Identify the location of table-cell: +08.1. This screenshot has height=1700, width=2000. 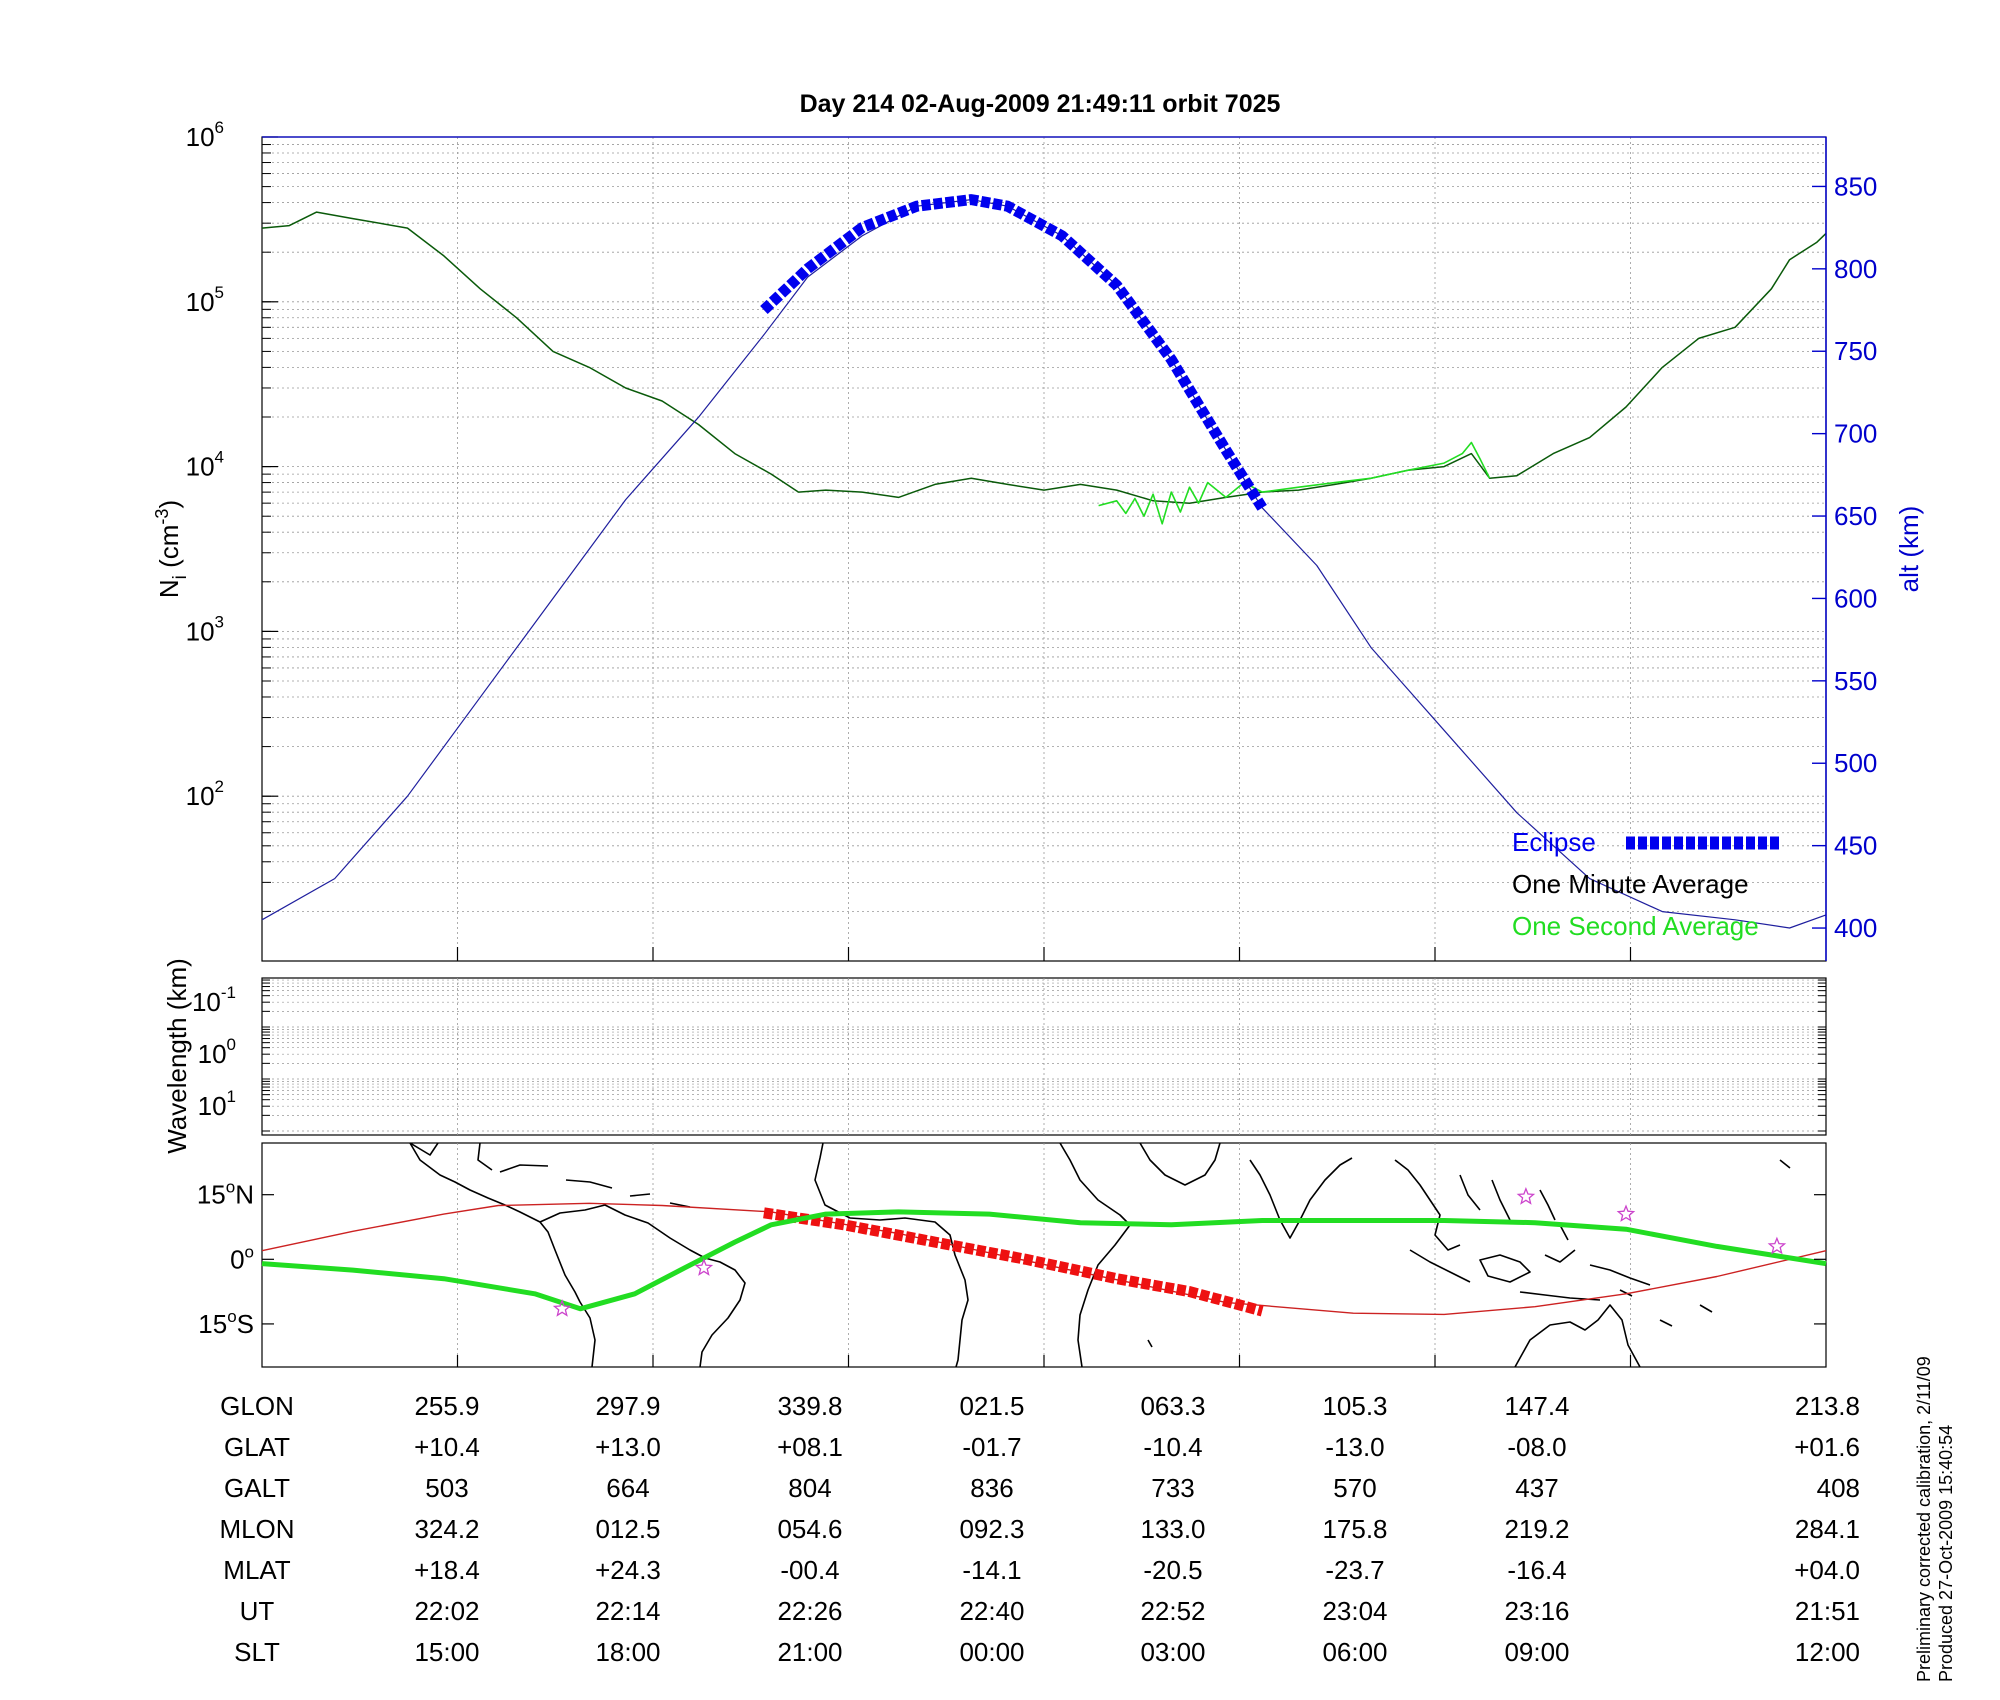
(810, 1447).